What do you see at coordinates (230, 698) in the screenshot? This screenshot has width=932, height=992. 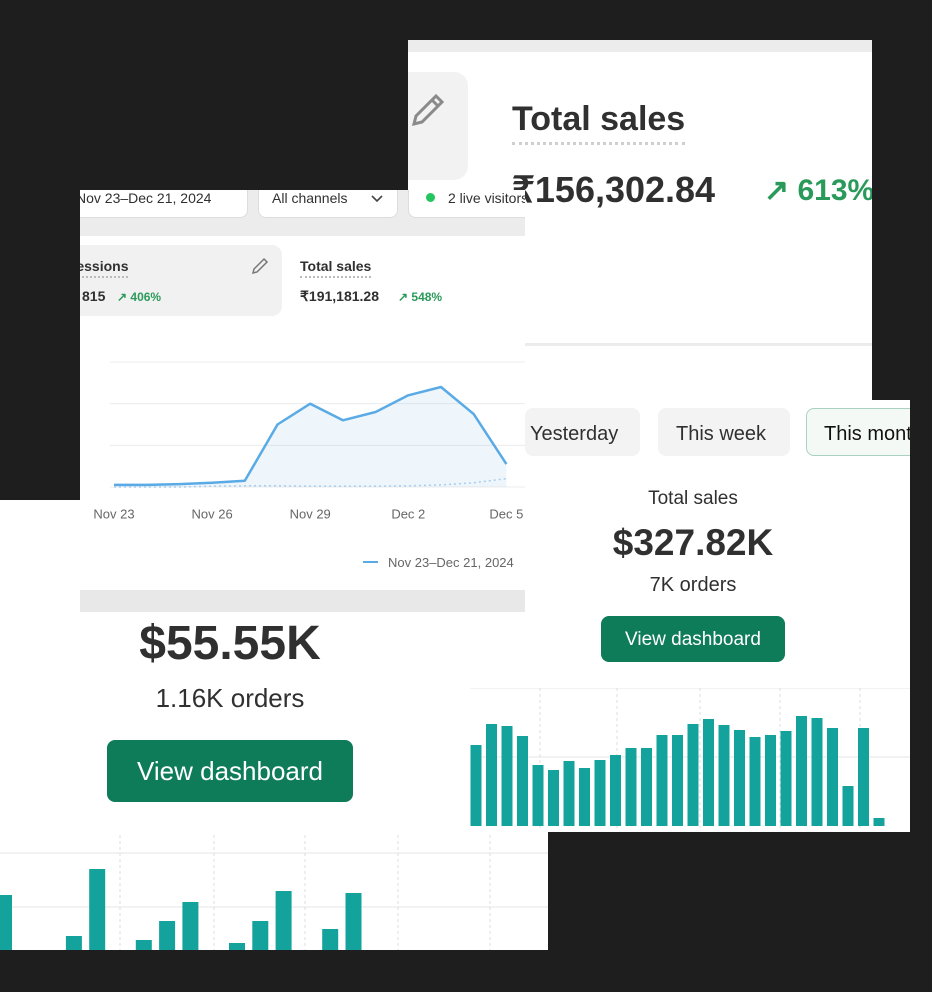 I see `orders: 1.16K orders` at bounding box center [230, 698].